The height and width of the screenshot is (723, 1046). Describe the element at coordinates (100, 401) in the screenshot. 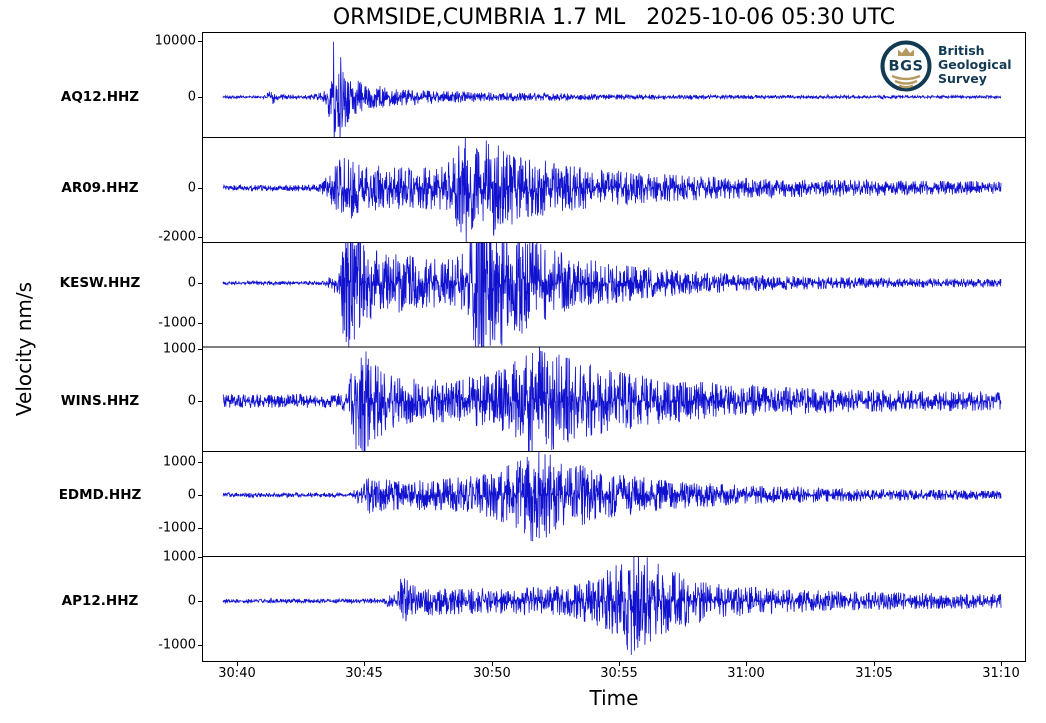

I see `station-label-wins: WINS.HHZ` at that location.